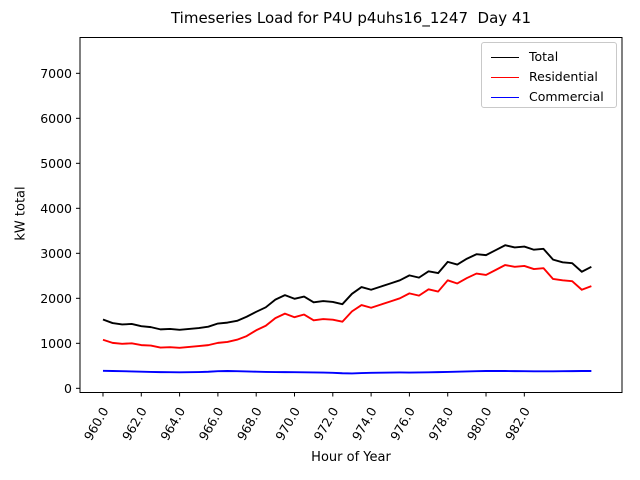  What do you see at coordinates (56, 163) in the screenshot?
I see `y-tick-label: 5000` at bounding box center [56, 163].